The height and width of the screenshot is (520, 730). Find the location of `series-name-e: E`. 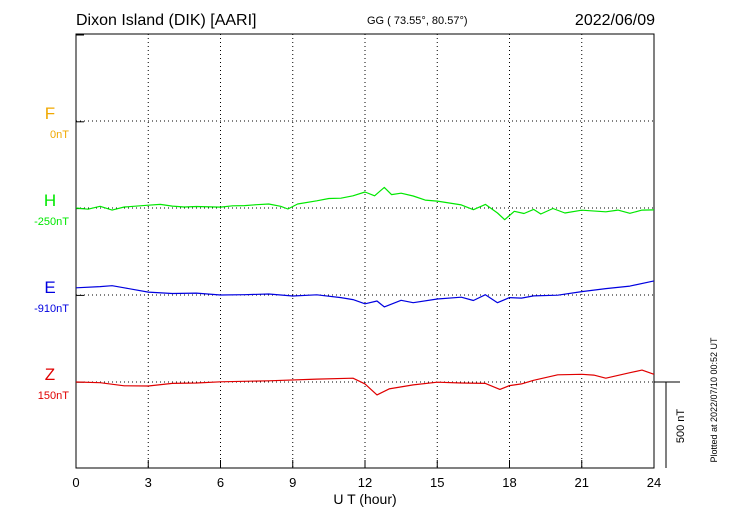

series-name-e: E is located at coordinates (49, 287).